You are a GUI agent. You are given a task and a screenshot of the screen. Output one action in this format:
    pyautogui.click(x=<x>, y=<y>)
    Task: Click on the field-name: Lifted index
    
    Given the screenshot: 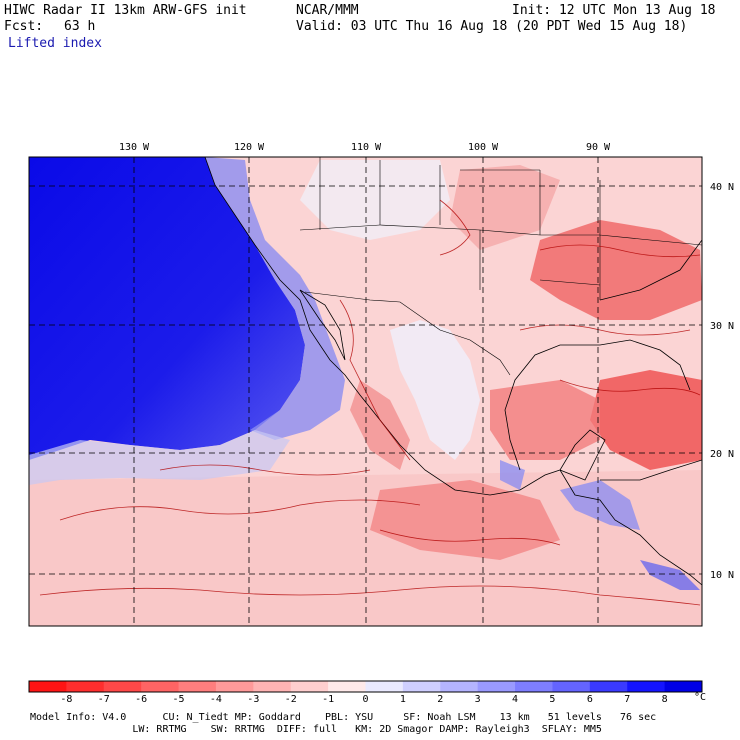 What is the action you would take?
    pyautogui.click(x=55, y=43)
    